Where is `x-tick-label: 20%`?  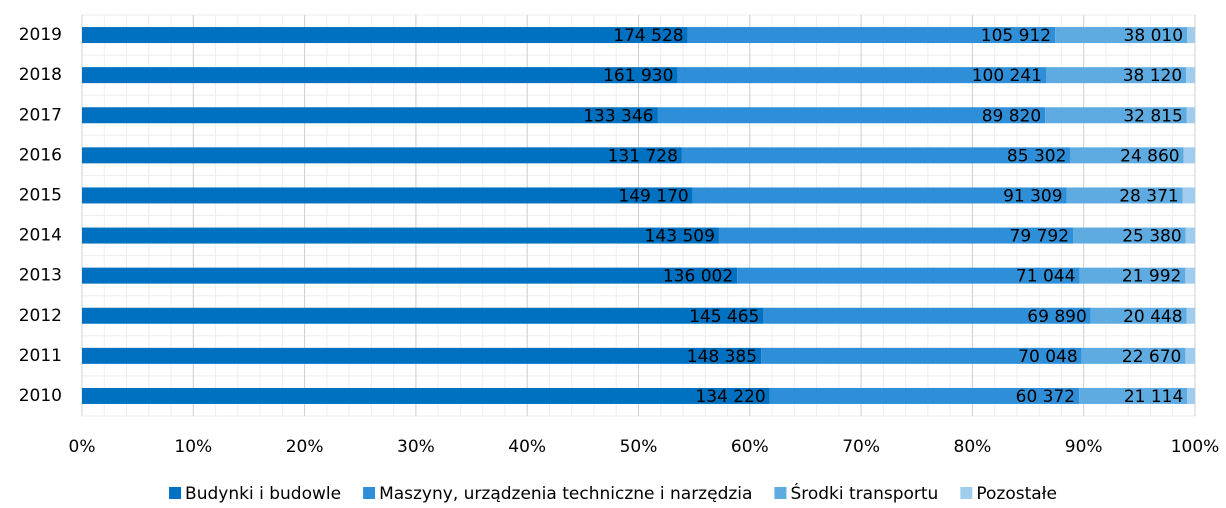 x-tick-label: 20% is located at coordinates (305, 447).